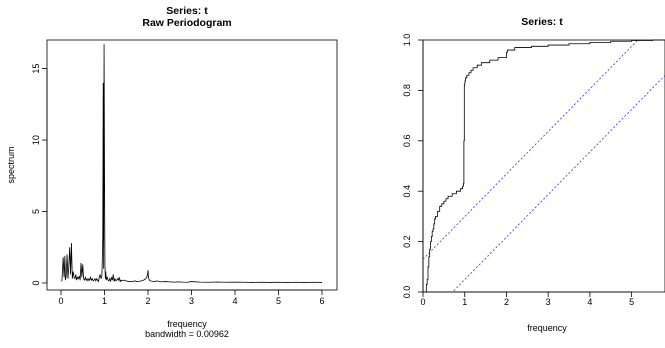 This screenshot has width=665, height=348. Describe the element at coordinates (321, 301) in the screenshot. I see `x-tick-label: 6` at that location.